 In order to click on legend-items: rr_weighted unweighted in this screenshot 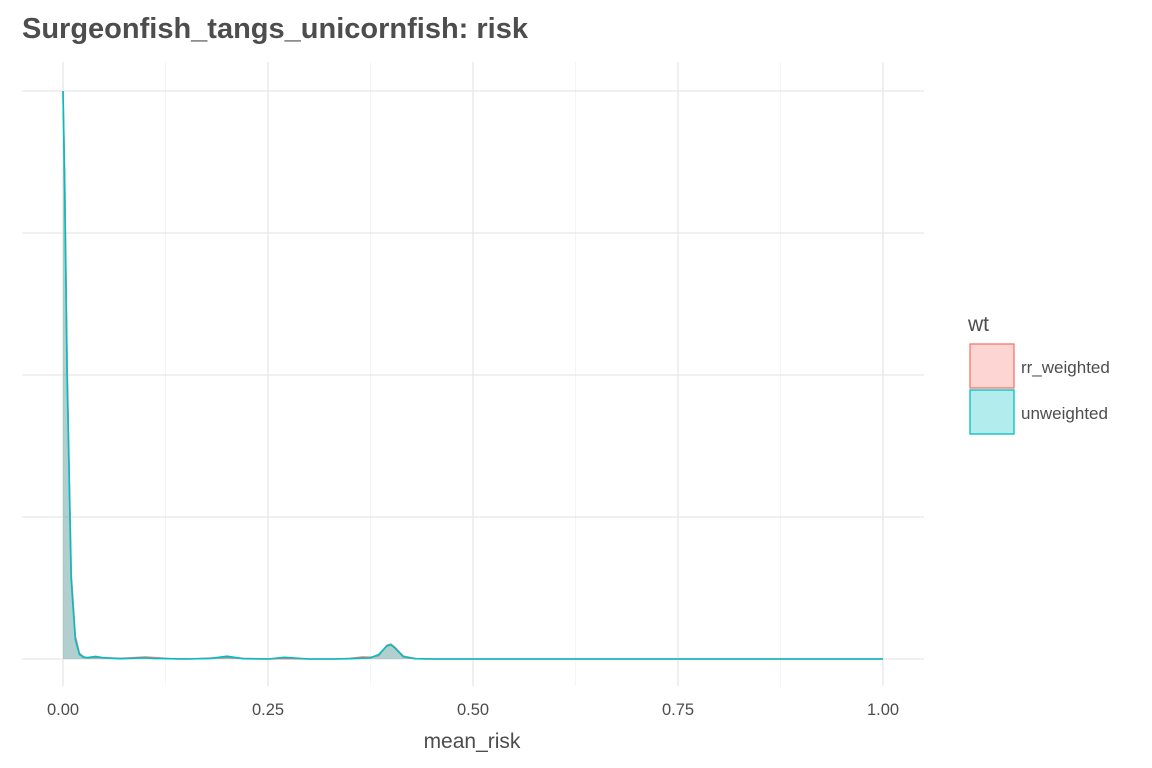, I will do `click(1039, 389)`.